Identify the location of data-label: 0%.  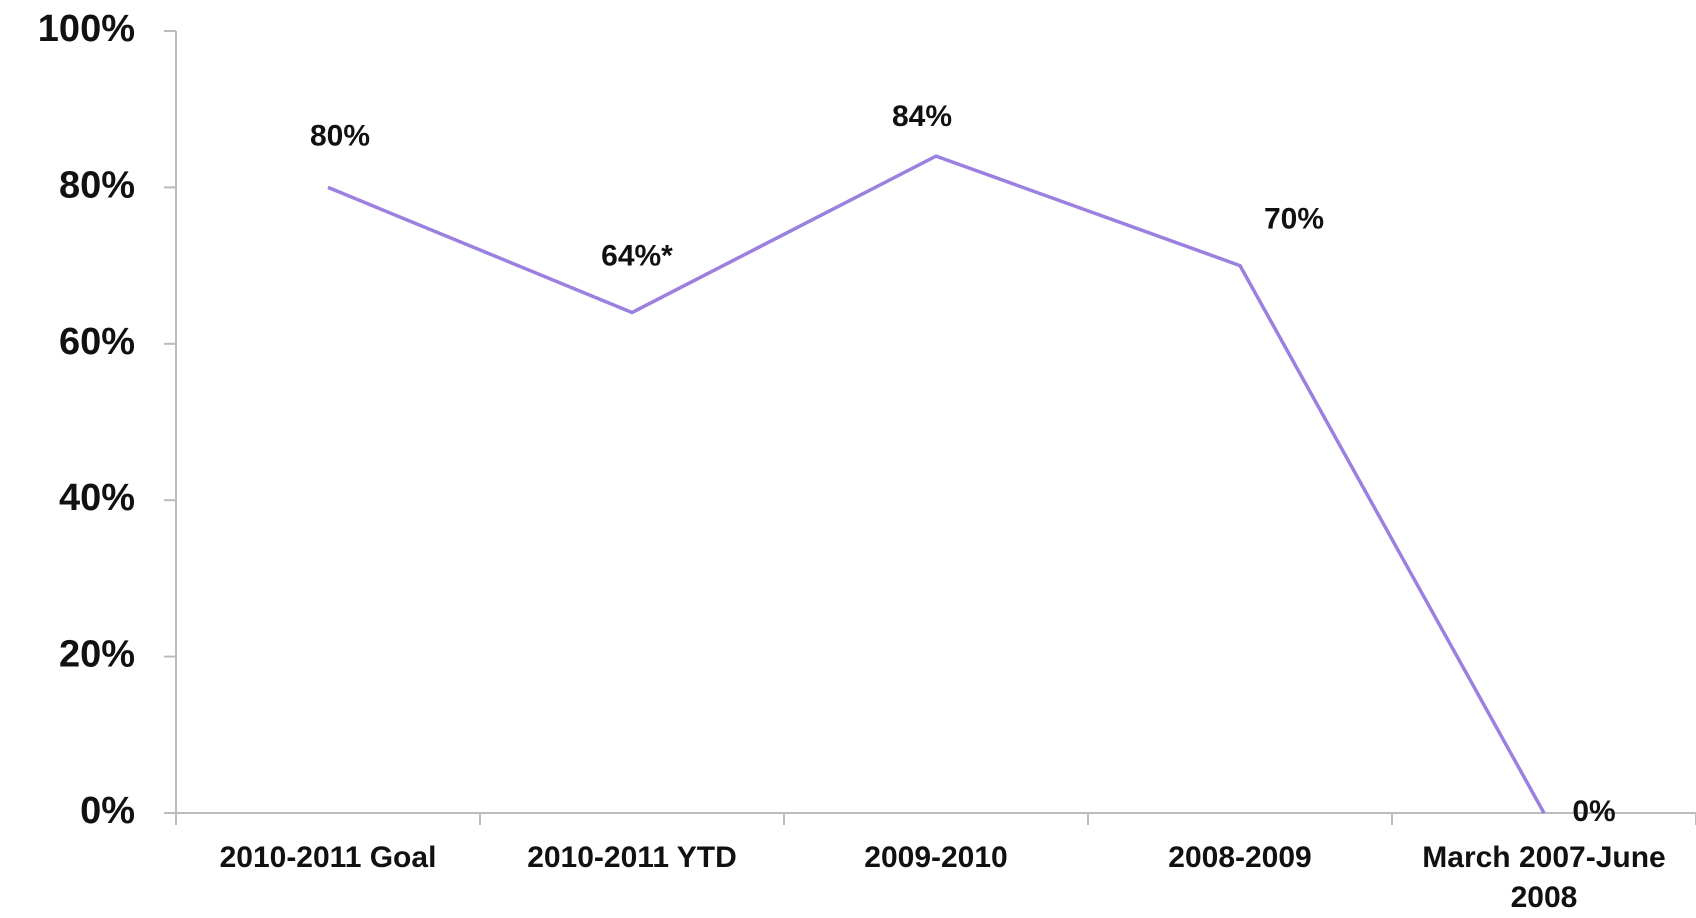
(1593, 811).